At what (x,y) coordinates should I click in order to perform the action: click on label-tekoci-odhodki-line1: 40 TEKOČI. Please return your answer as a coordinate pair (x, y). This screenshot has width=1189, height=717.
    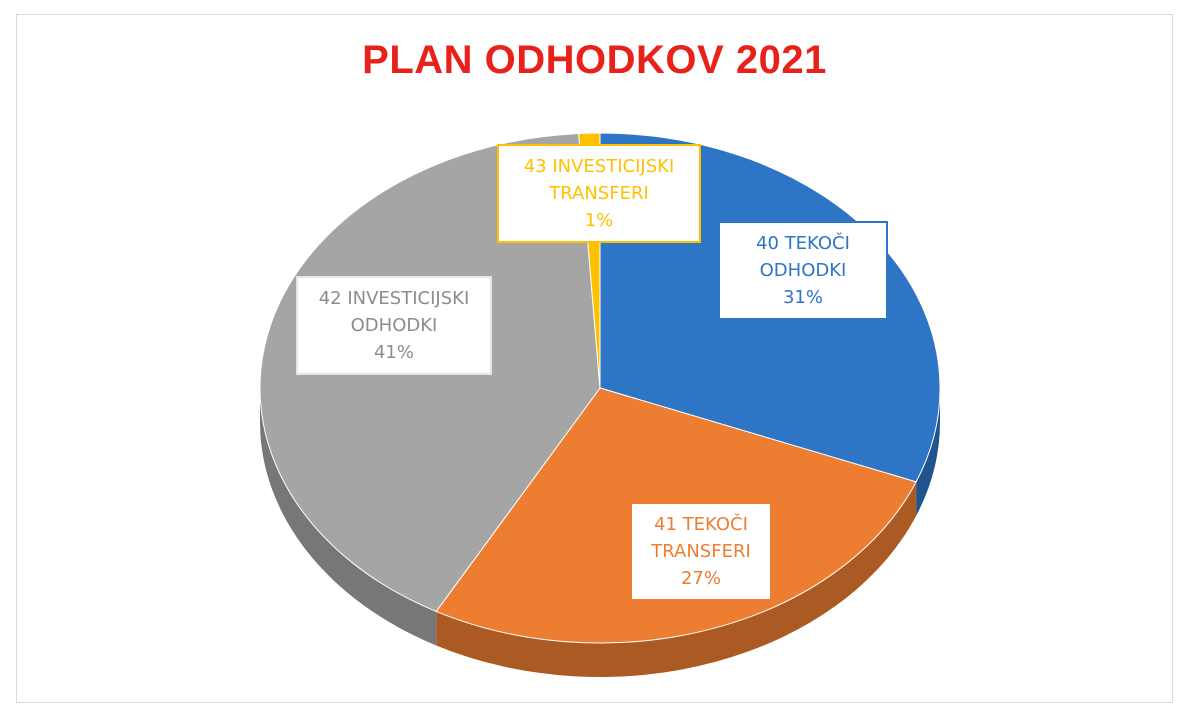
    Looking at the image, I should click on (803, 243).